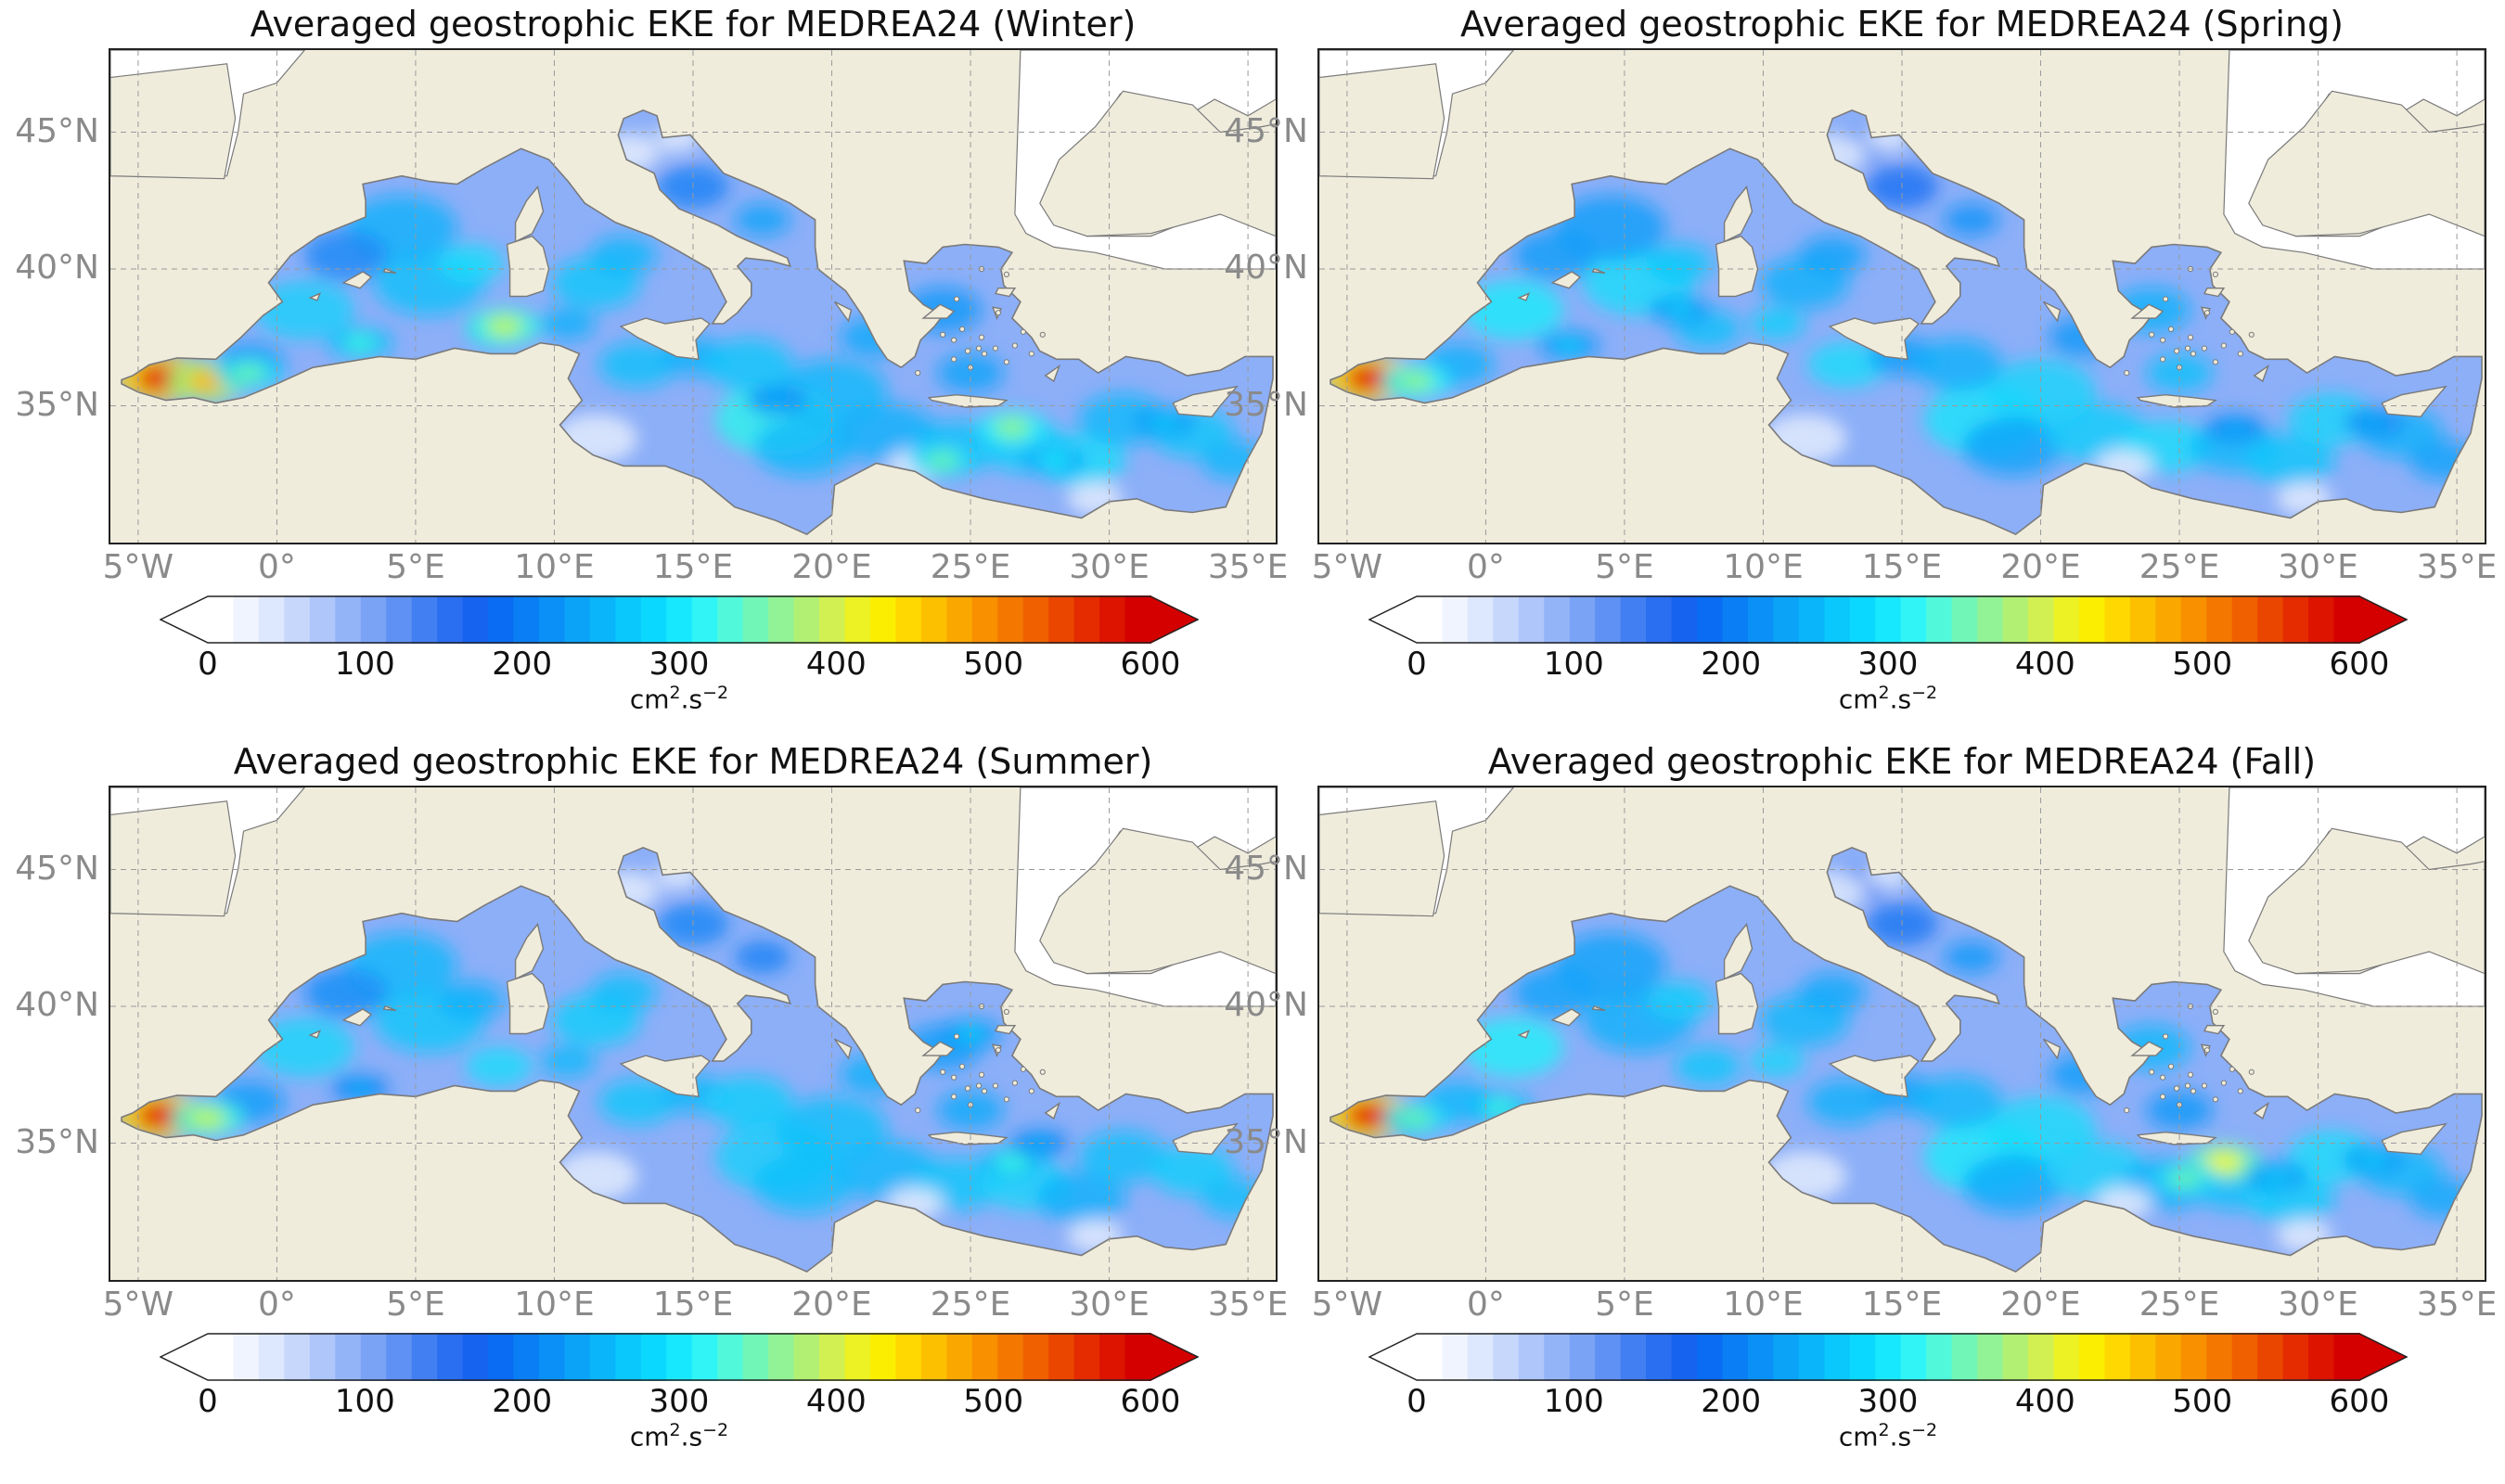  Describe the element at coordinates (523, 664) in the screenshot. I see `colorbar-tick-label: 200` at that location.